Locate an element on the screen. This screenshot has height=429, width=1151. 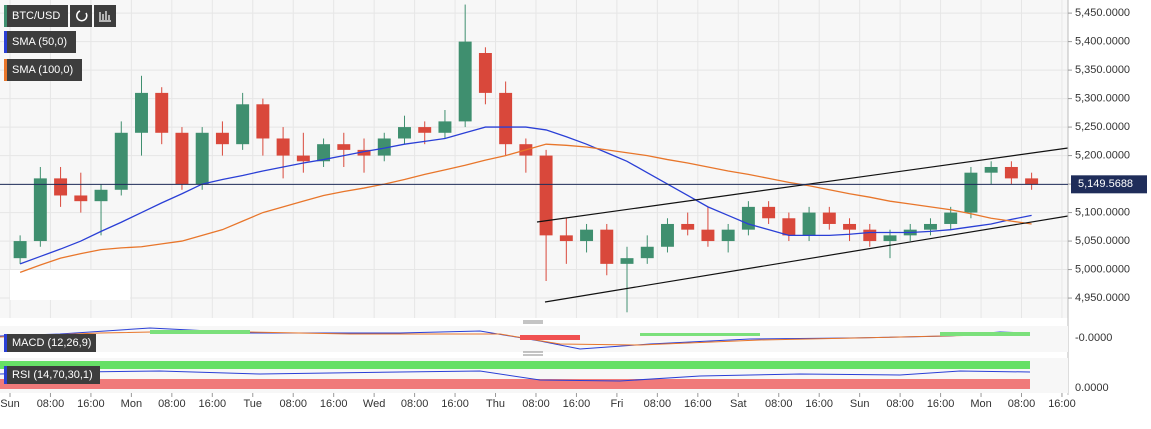
sma100-box is located at coordinates (43, 70).